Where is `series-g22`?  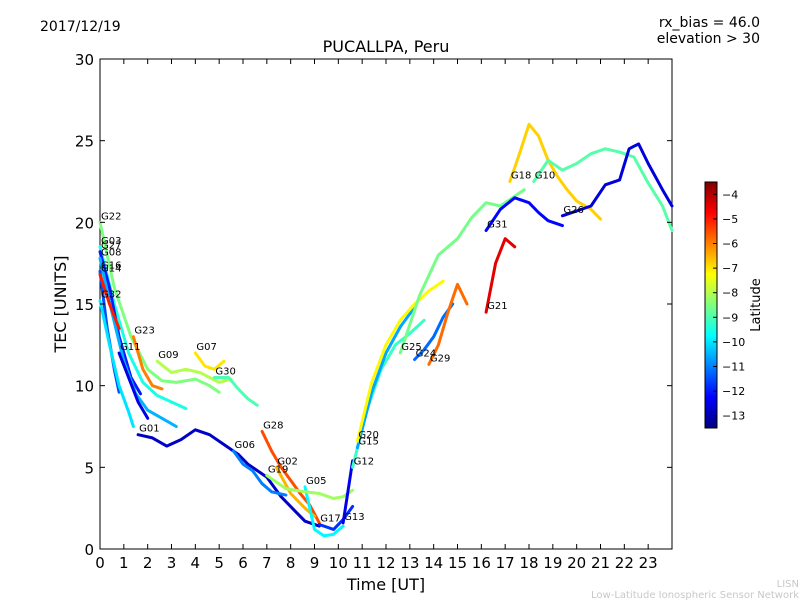
series-g22 is located at coordinates (159, 307).